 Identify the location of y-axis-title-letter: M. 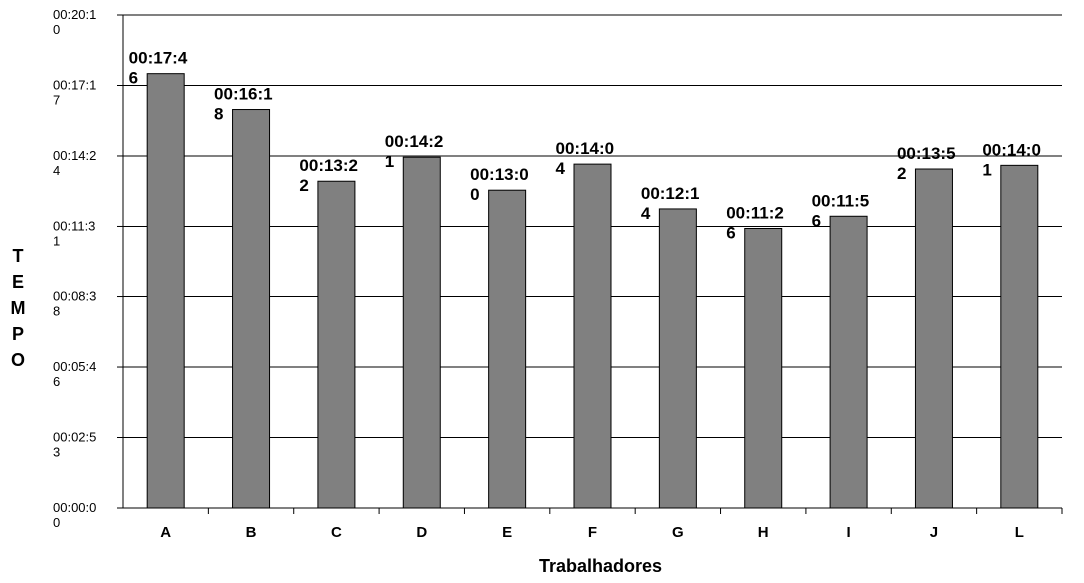
(18, 308).